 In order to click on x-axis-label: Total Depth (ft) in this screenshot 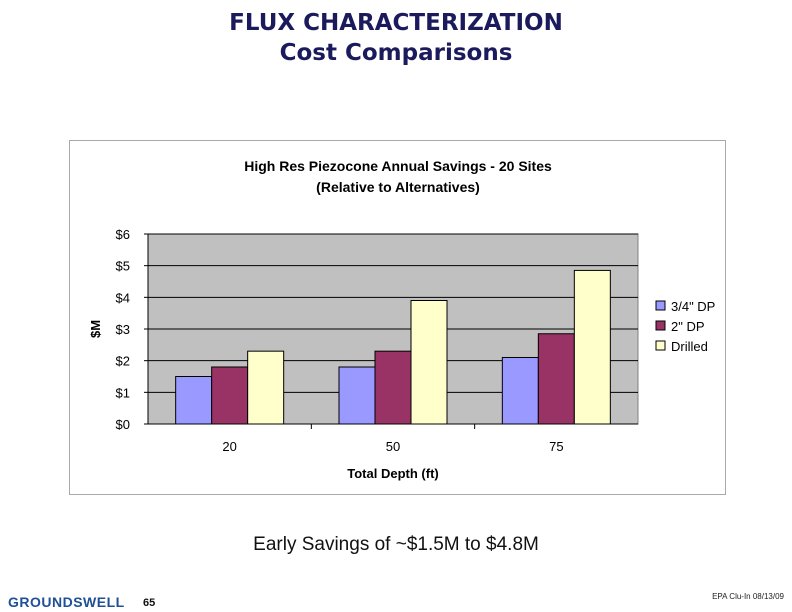, I will do `click(392, 473)`.